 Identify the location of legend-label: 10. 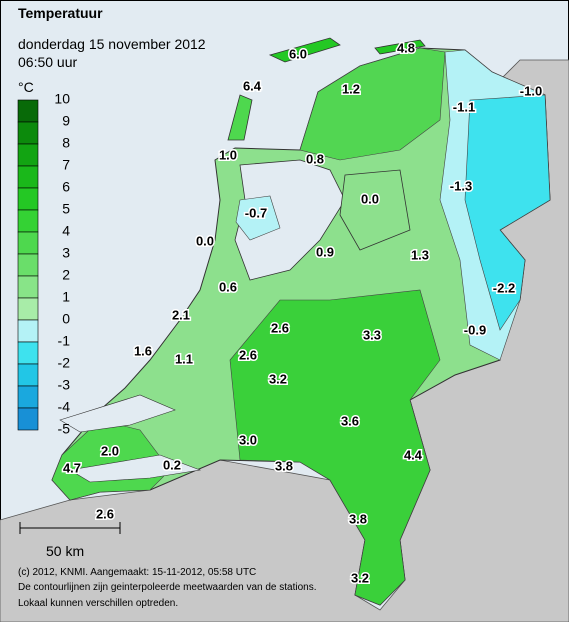
(62, 99).